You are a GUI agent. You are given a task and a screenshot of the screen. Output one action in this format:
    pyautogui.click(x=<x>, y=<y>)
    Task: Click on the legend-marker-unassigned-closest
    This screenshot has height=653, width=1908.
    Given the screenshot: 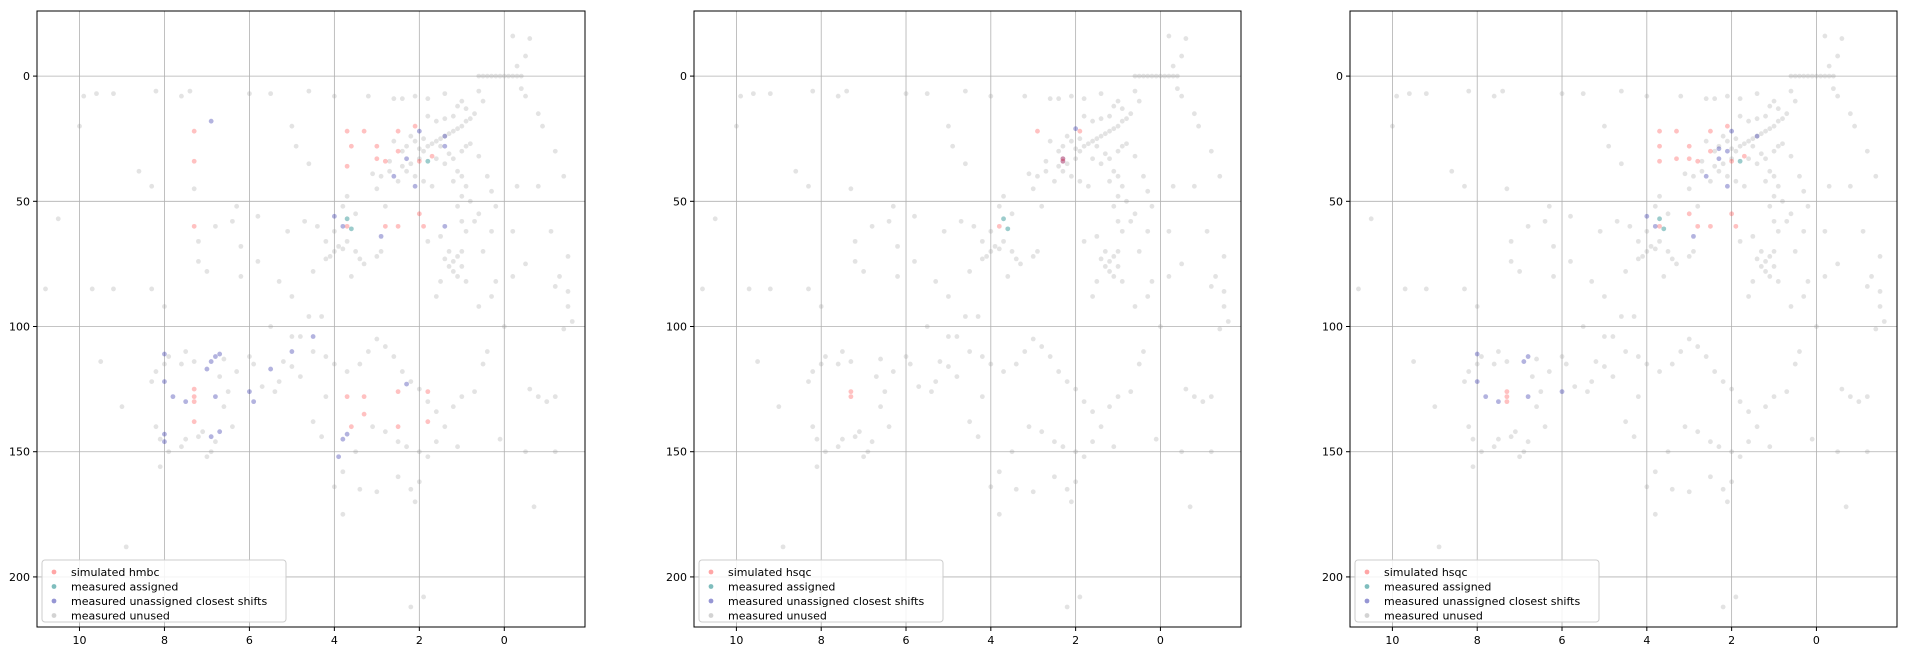 What is the action you would take?
    pyautogui.click(x=711, y=601)
    